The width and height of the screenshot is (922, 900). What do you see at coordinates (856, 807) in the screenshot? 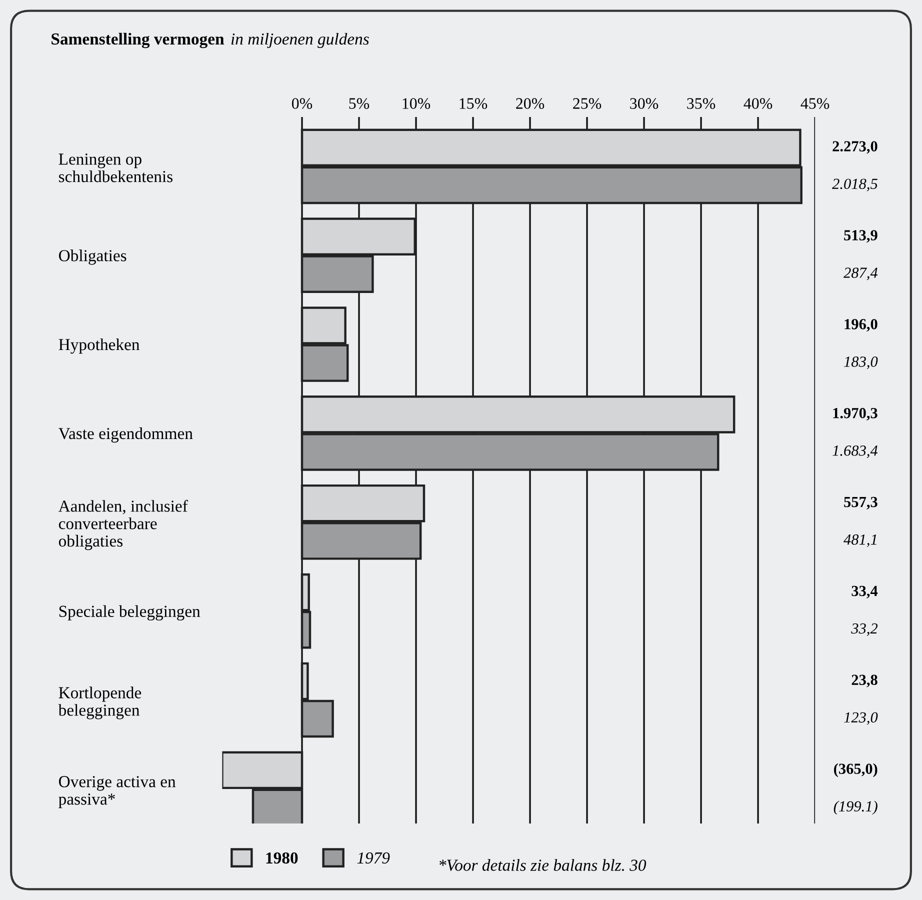
I see `text: (199.1)` at bounding box center [856, 807].